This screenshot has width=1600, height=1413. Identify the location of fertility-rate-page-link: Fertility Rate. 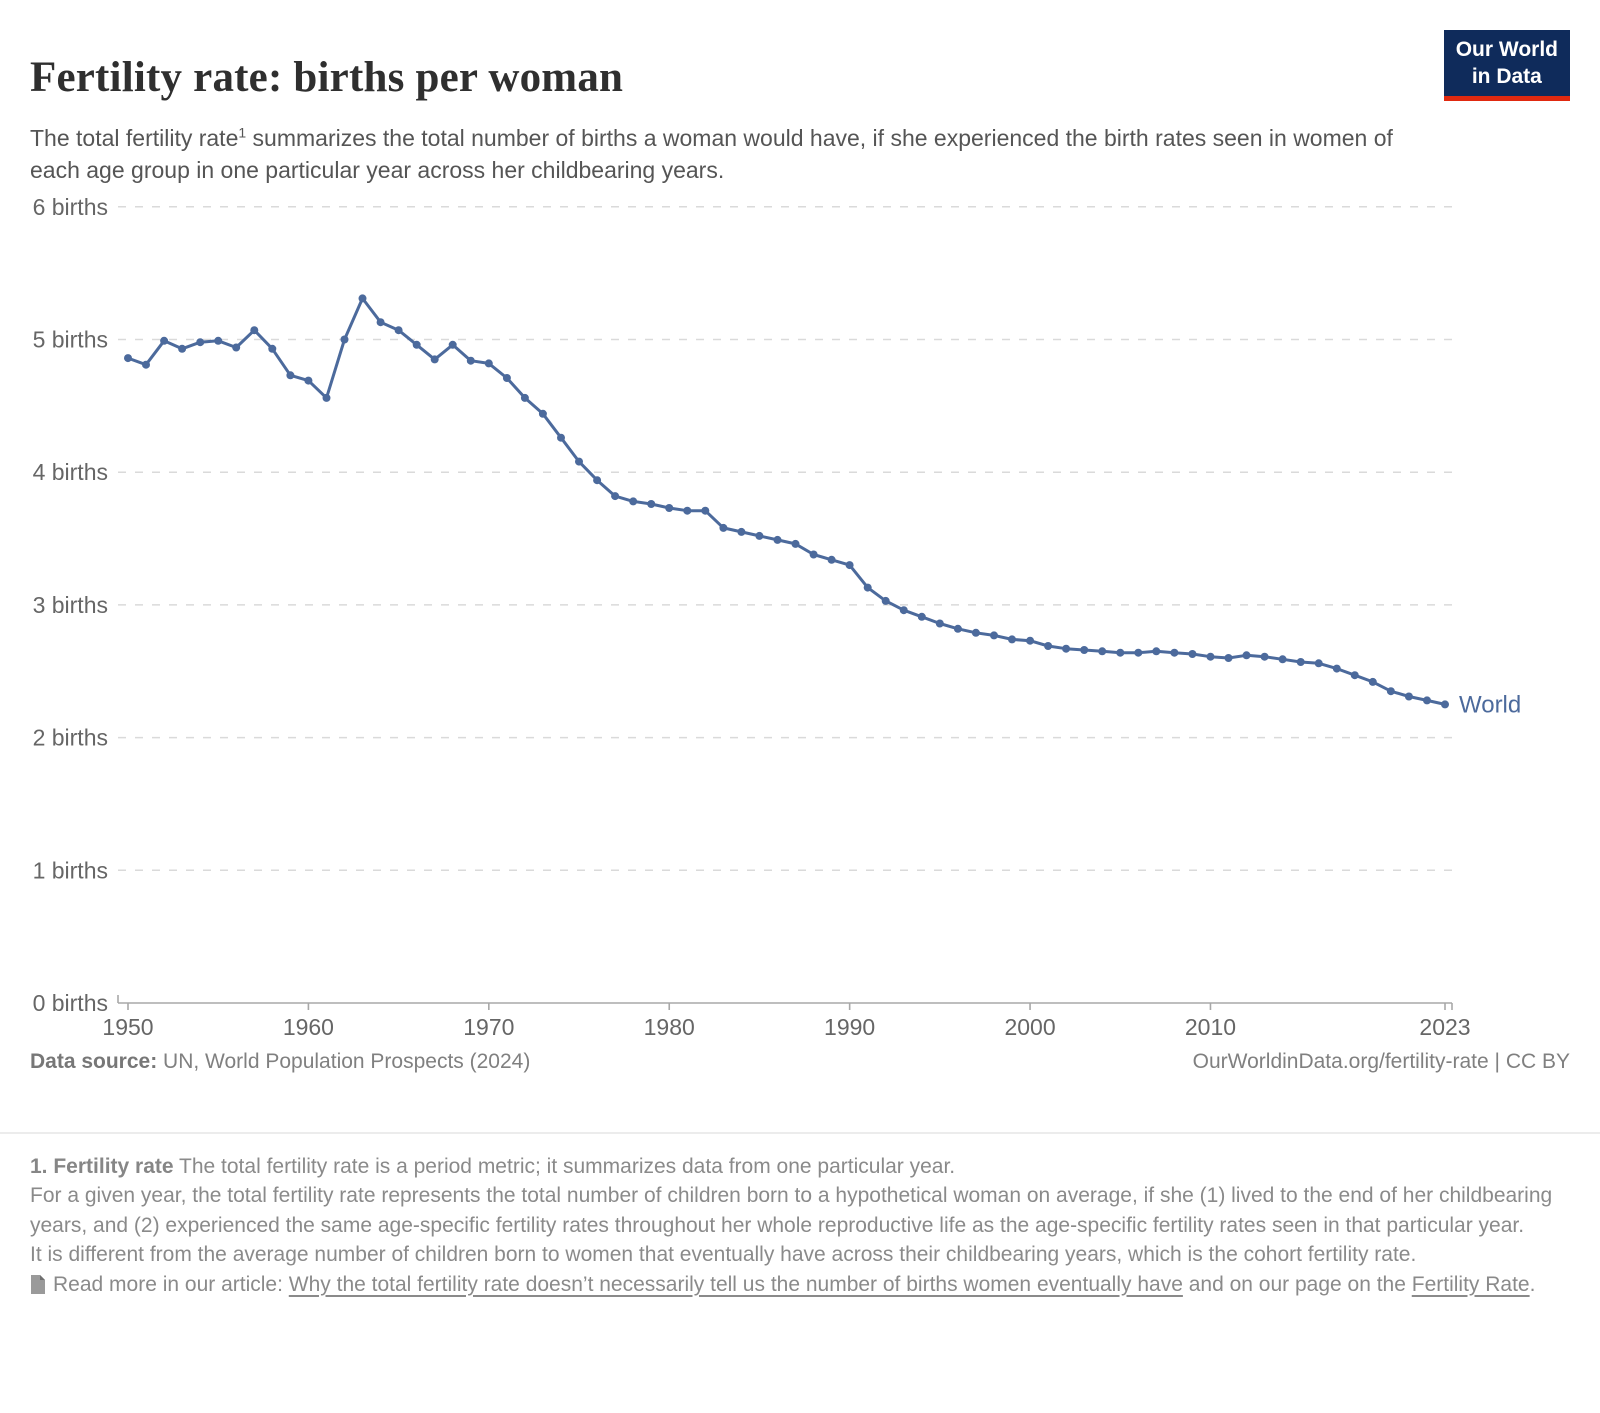
(1470, 1284).